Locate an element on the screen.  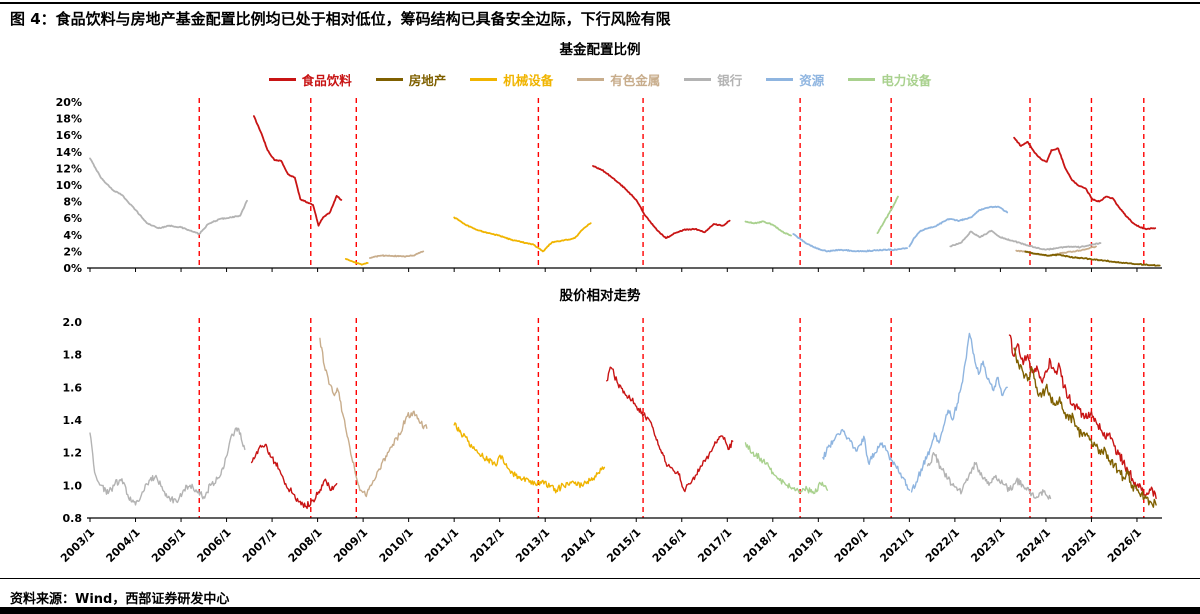
x-tick-label: 2009/1 is located at coordinates (350, 545).